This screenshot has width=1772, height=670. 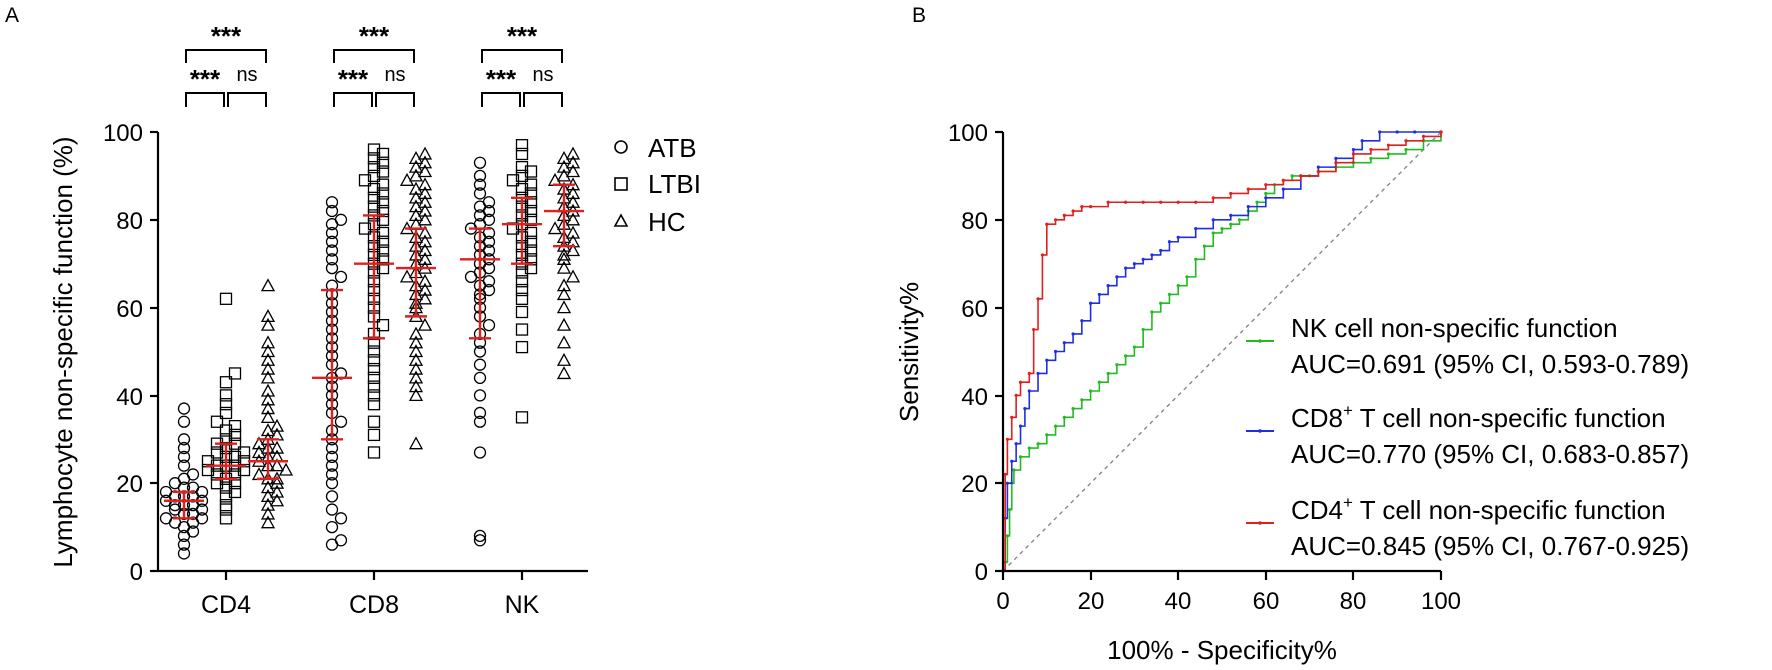 I want to click on sig-label-nk-atb-hc: ***, so click(x=522, y=36).